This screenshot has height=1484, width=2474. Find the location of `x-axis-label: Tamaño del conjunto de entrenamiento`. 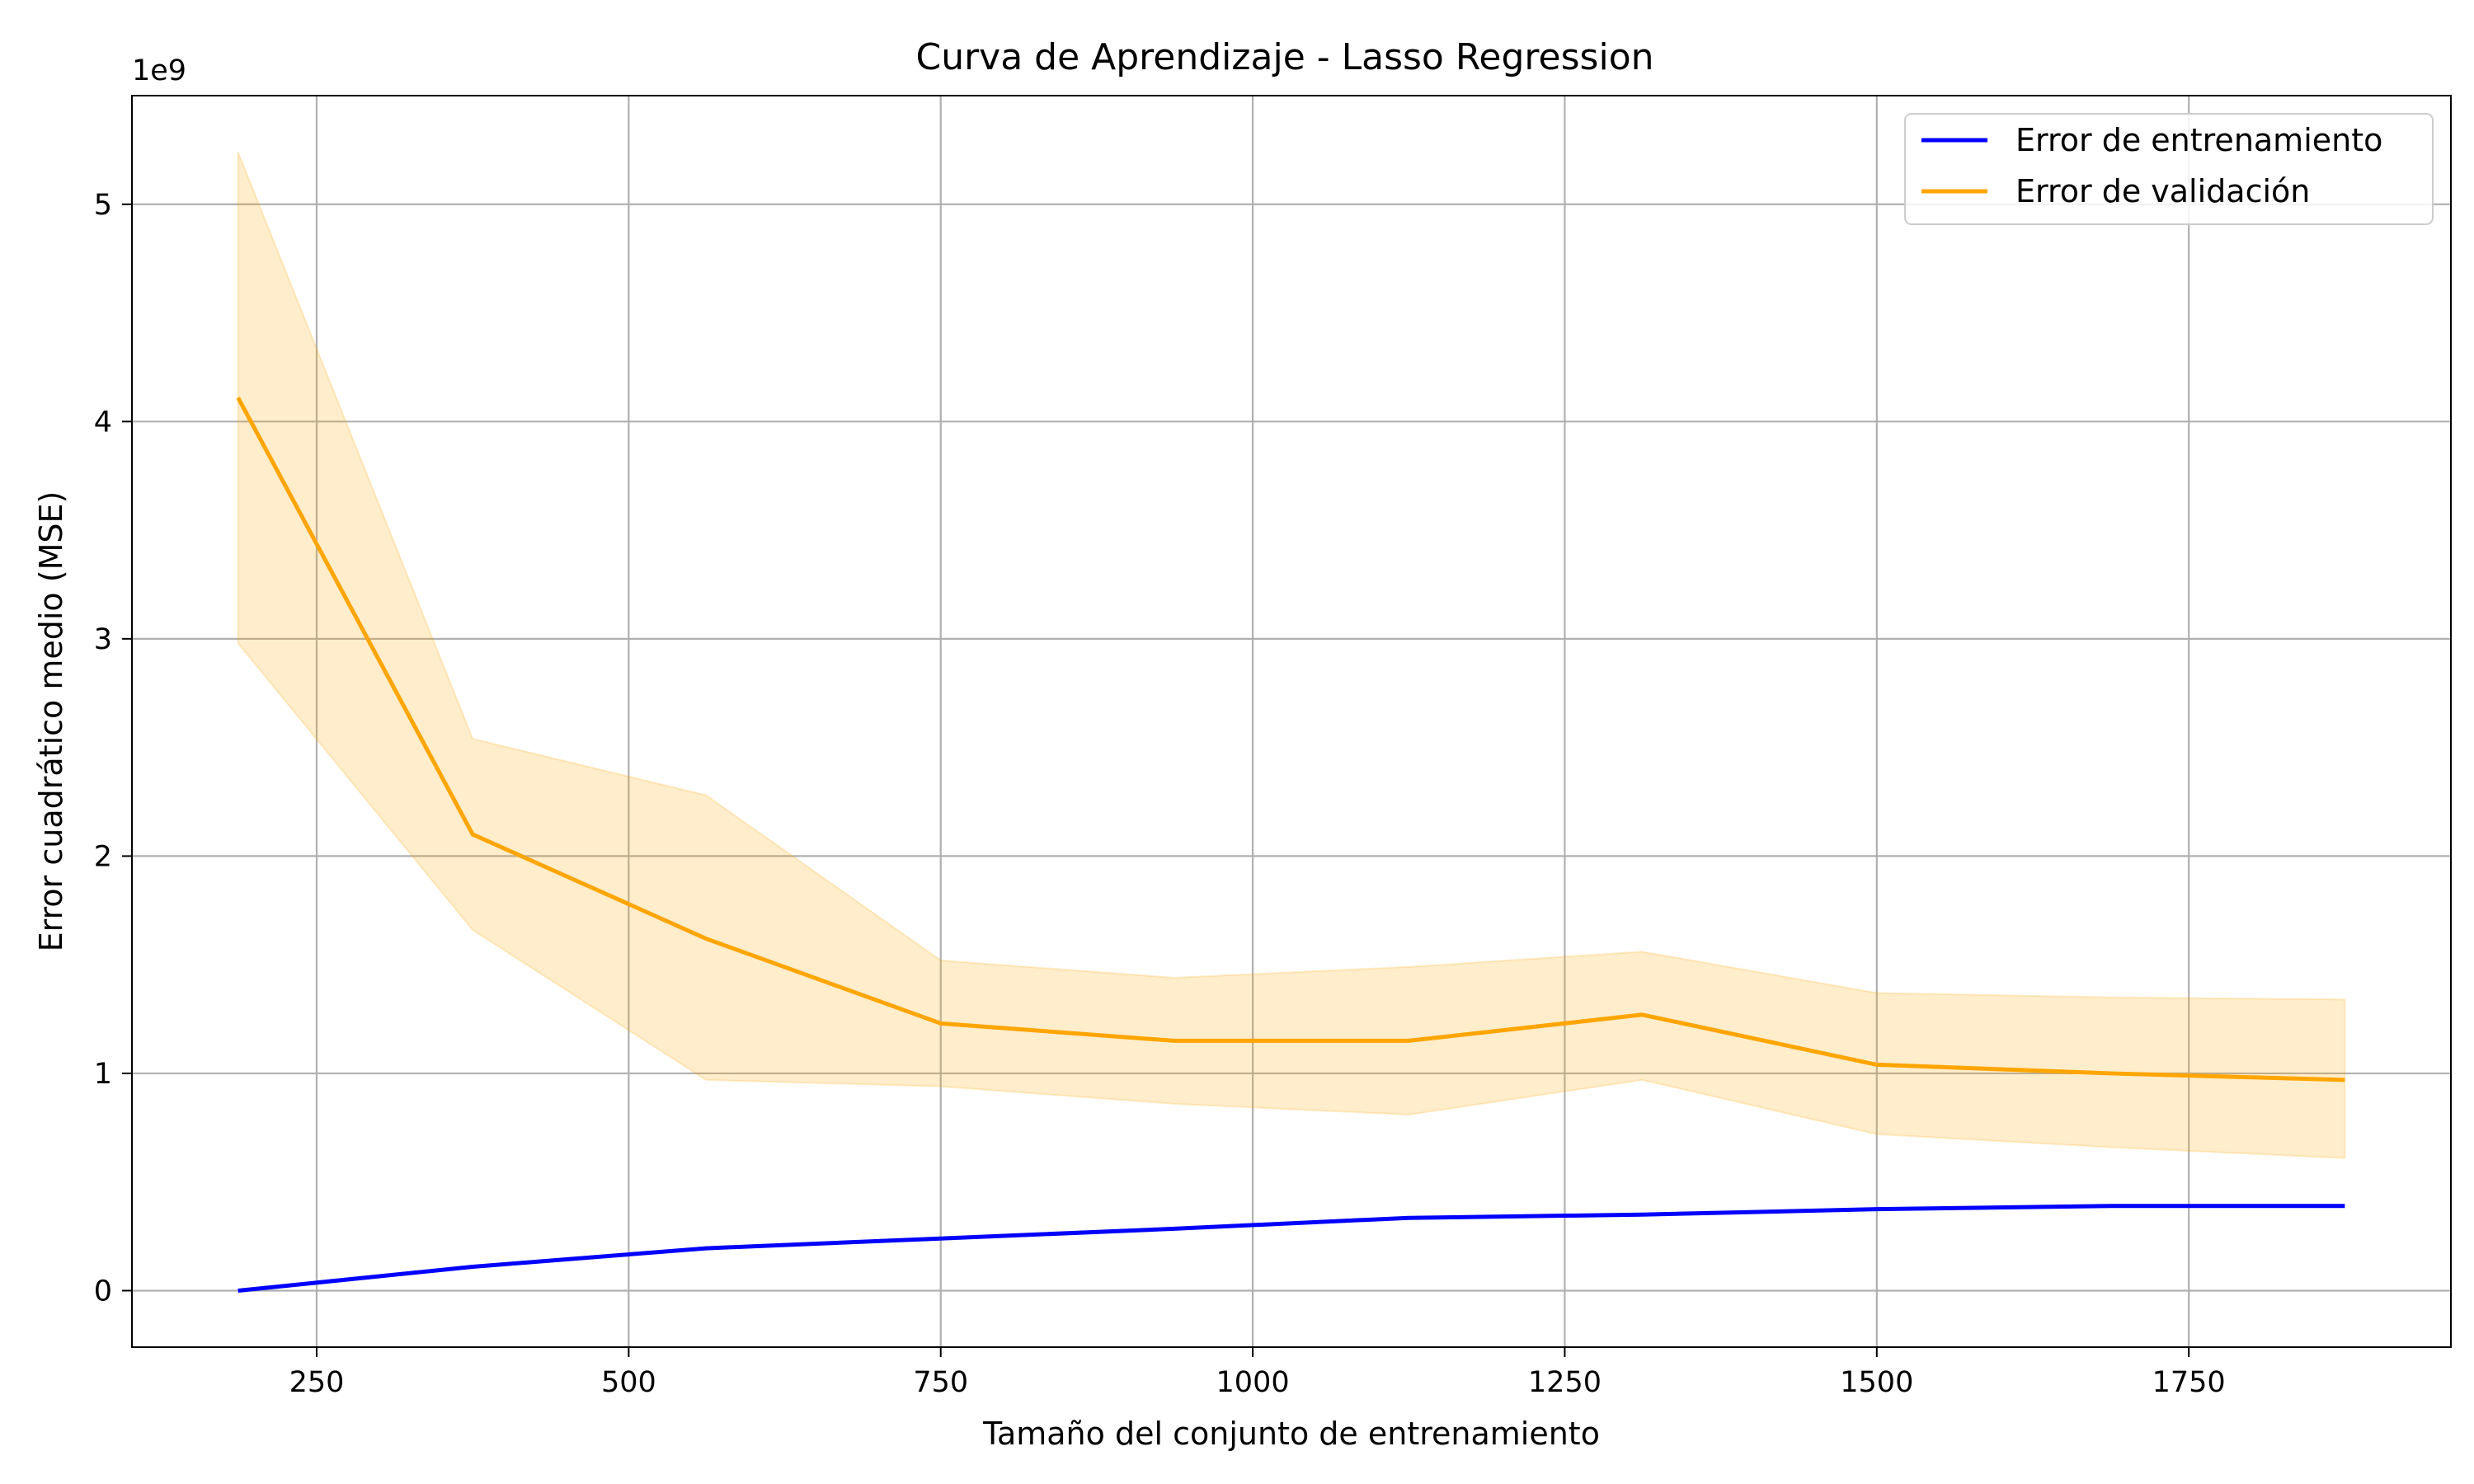

x-axis-label: Tamaño del conjunto de entrenamiento is located at coordinates (1291, 1434).